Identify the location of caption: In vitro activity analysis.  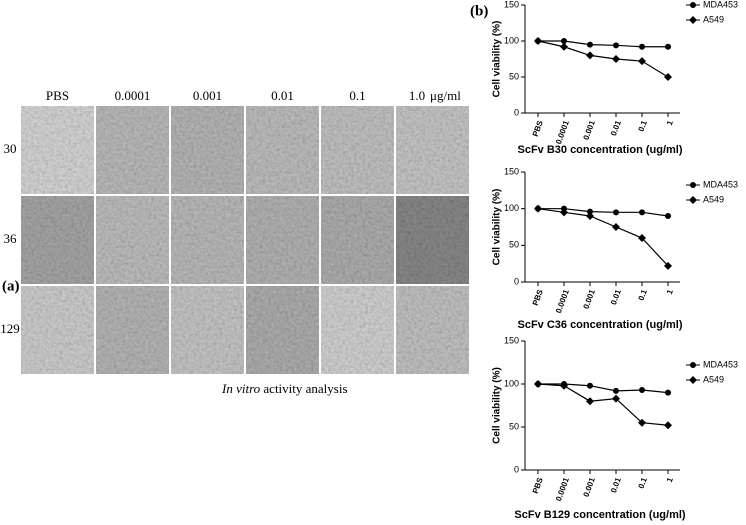
(284, 388).